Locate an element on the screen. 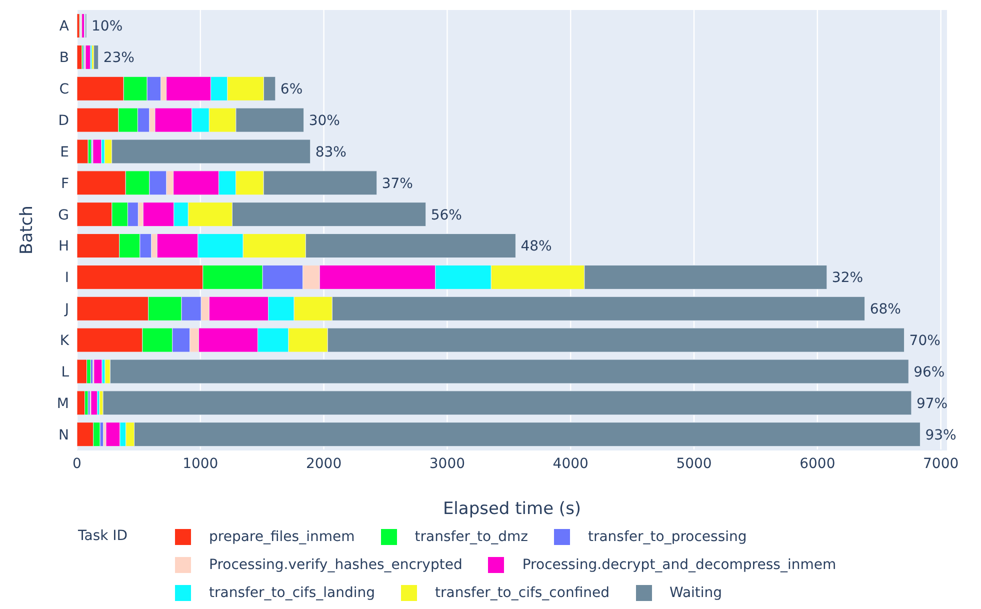 This screenshot has height=609, width=981. x-tick-label: 1000 is located at coordinates (200, 464).